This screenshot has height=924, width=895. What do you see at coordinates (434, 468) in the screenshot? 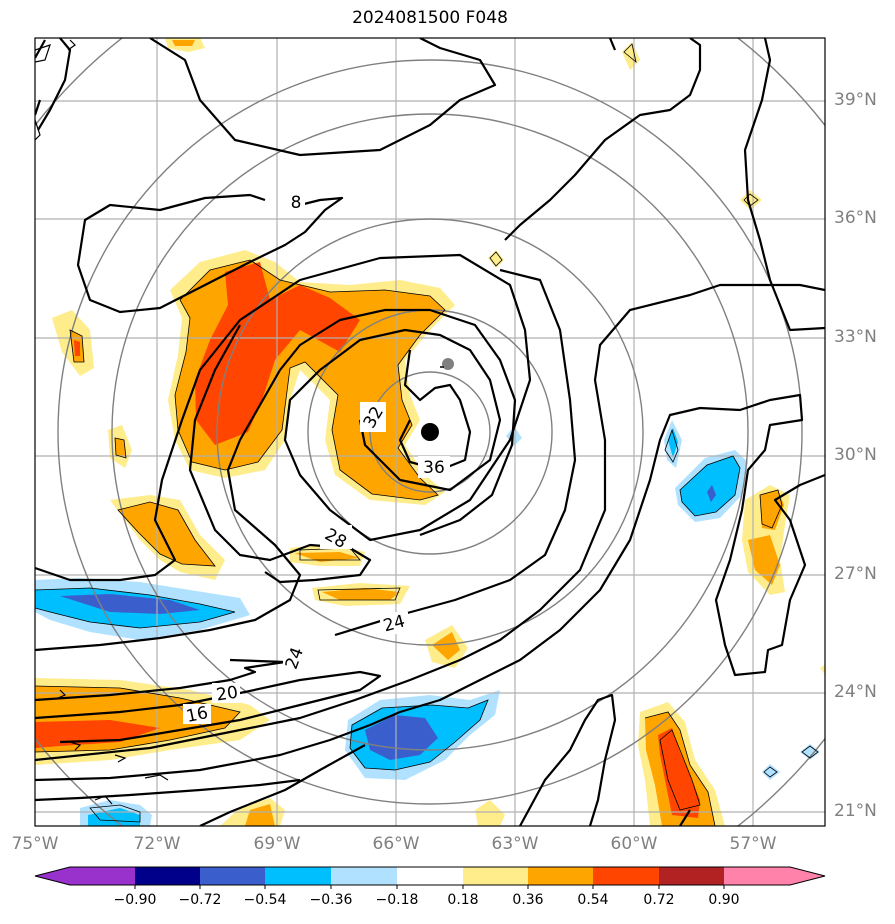
I see `contour-label-36: 36` at bounding box center [434, 468].